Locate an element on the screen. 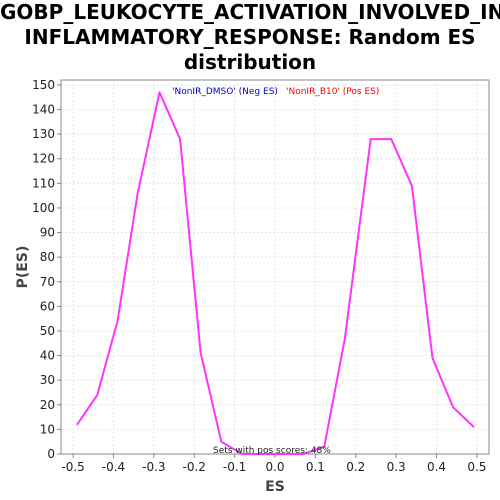 This screenshot has height=500, width=500. y-tick-label: 60 is located at coordinates (47, 306).